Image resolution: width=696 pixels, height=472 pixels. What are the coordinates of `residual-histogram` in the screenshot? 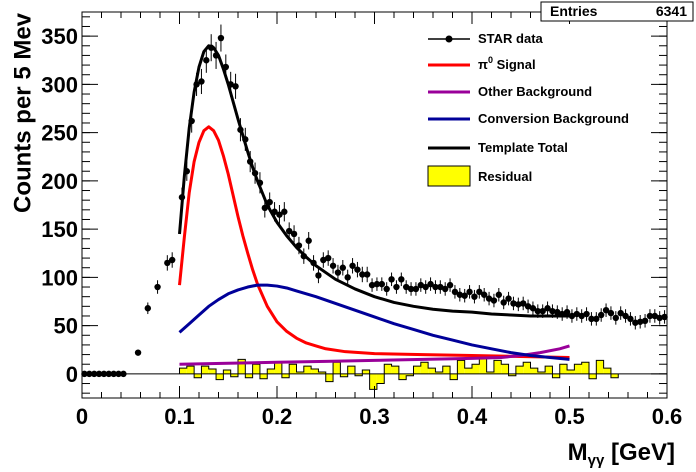 It's located at (399, 373).